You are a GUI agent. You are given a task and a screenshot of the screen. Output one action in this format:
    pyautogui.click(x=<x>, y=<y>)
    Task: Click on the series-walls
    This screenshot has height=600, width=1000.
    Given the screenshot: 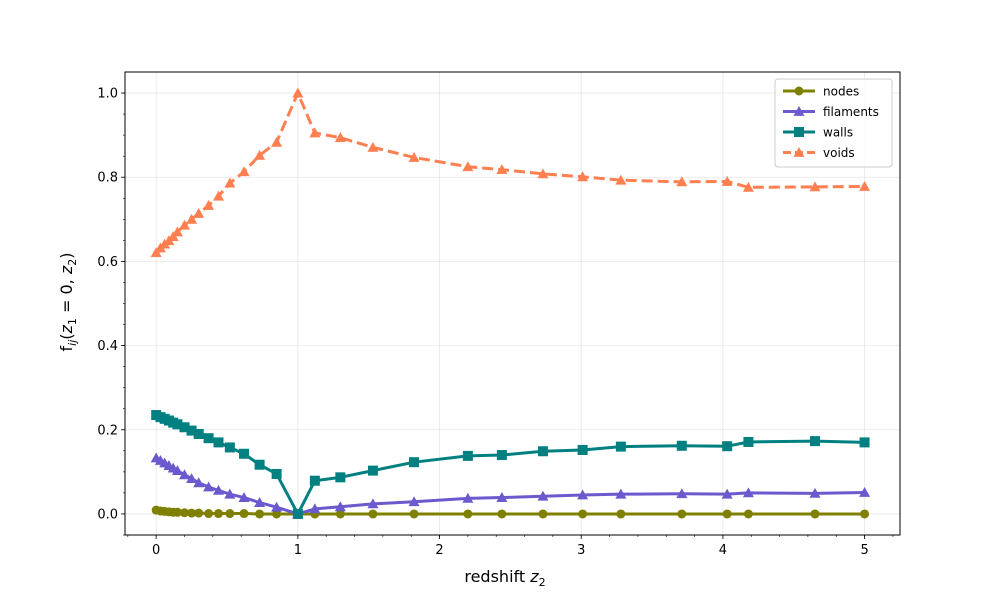 What is the action you would take?
    pyautogui.click(x=510, y=464)
    